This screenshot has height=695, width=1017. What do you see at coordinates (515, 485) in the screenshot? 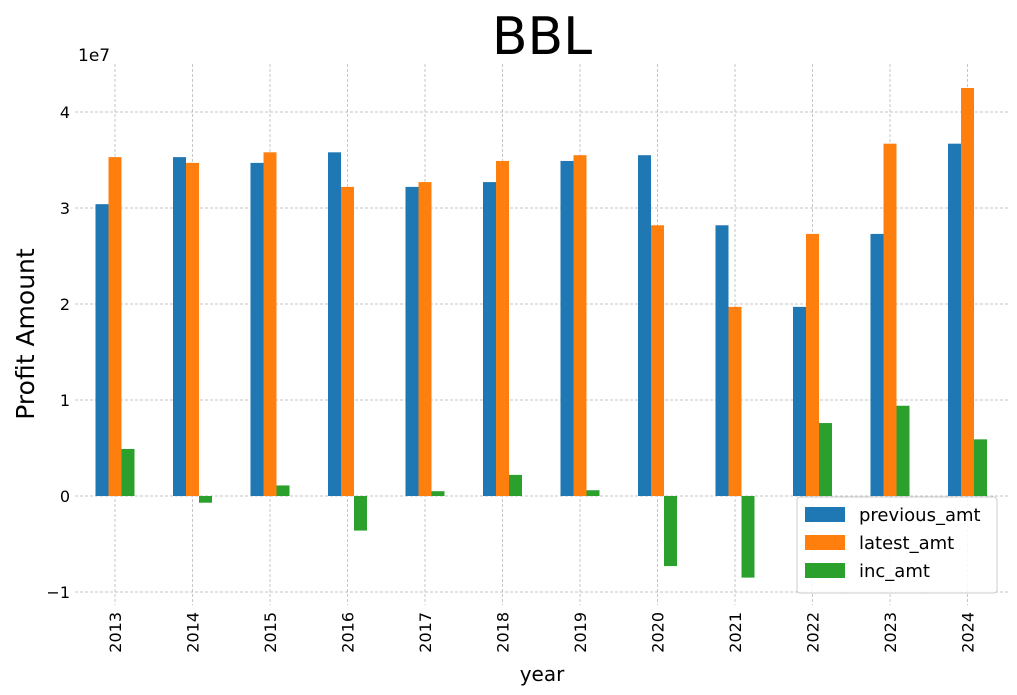
I see `bar-inc_amt-2018` at bounding box center [515, 485].